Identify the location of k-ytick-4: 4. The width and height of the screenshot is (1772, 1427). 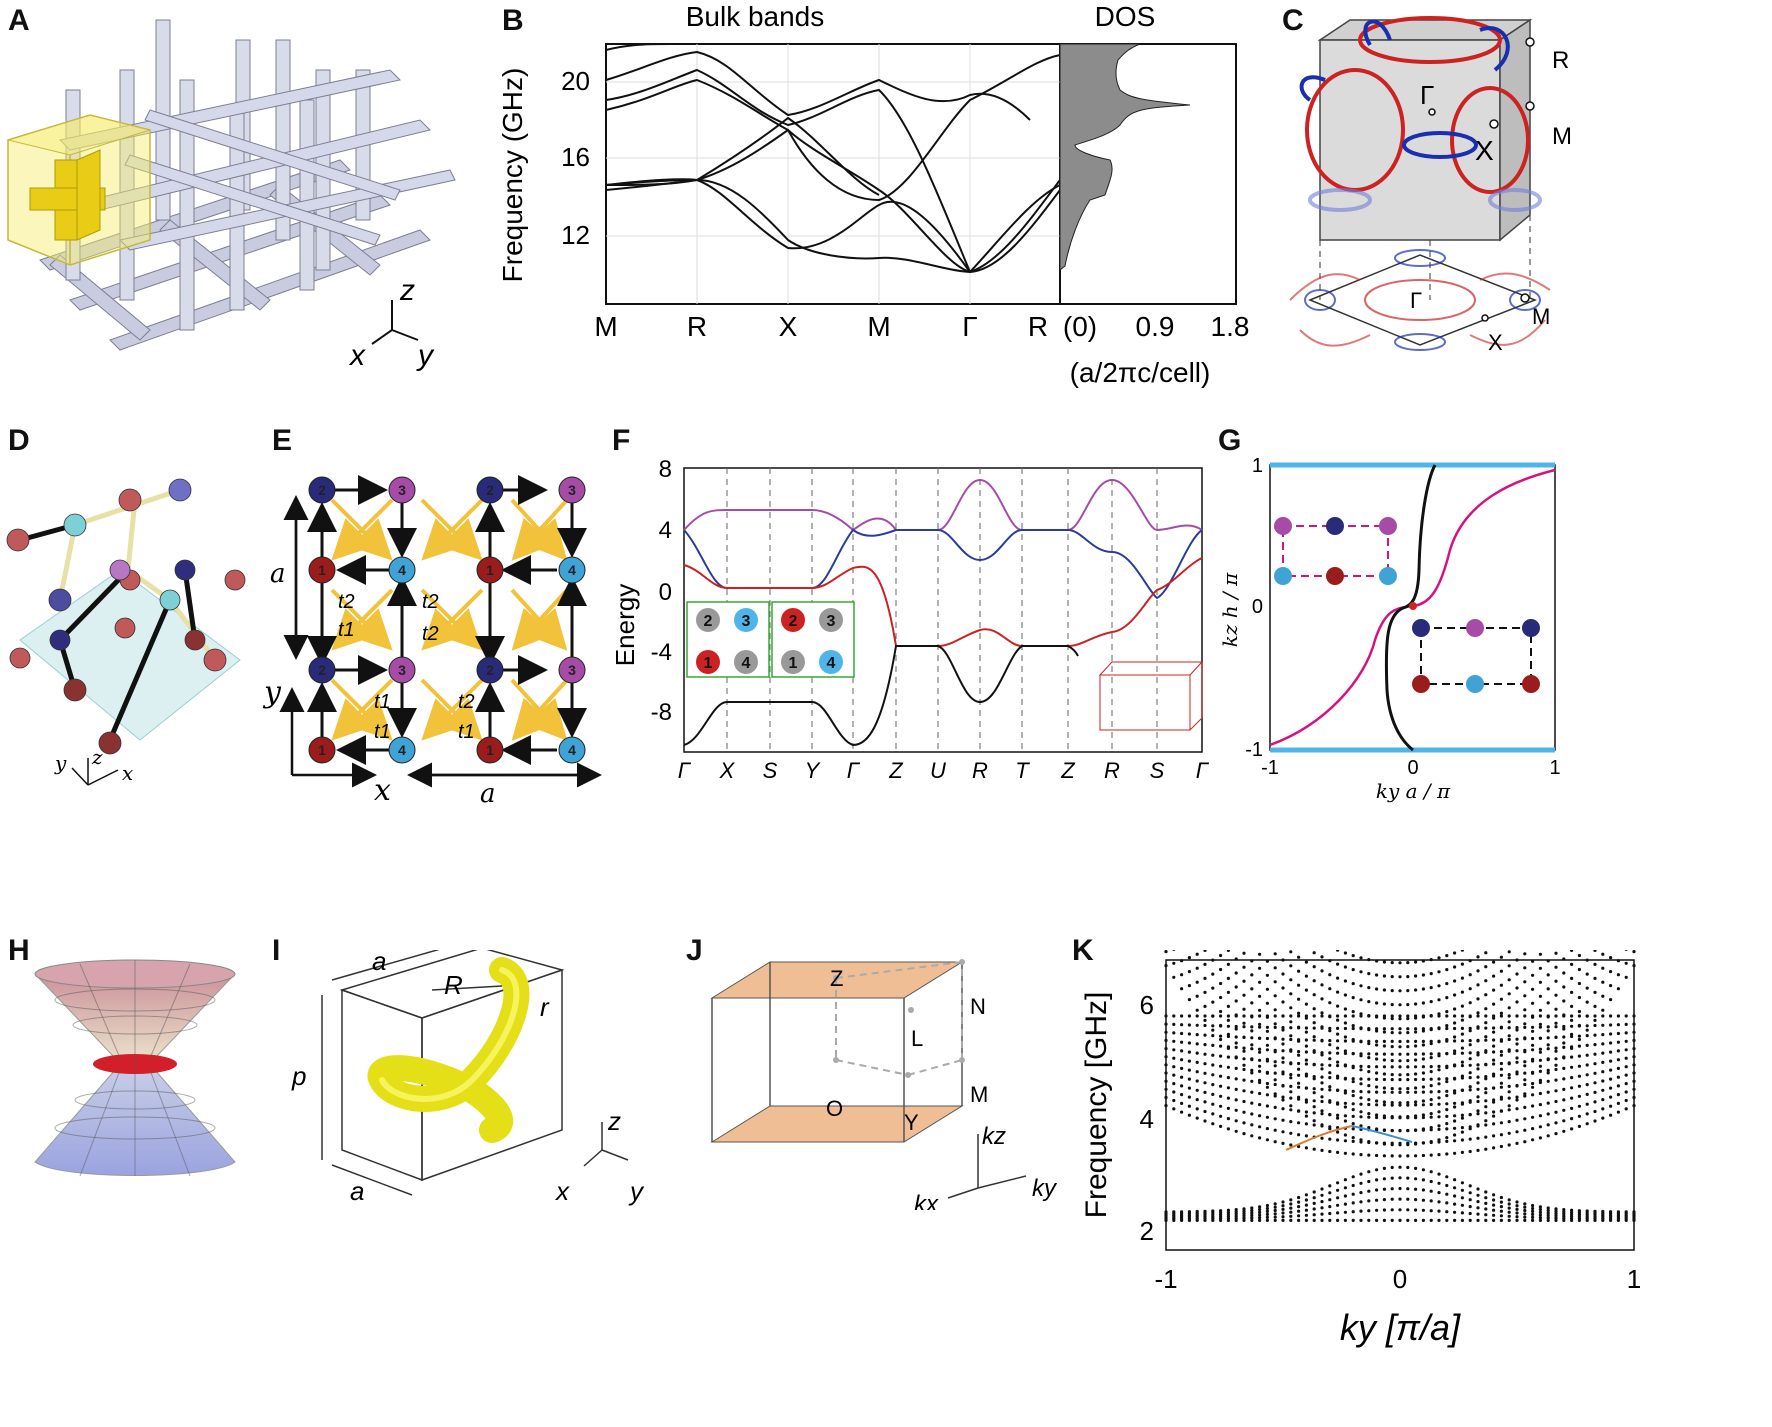
(1147, 1119).